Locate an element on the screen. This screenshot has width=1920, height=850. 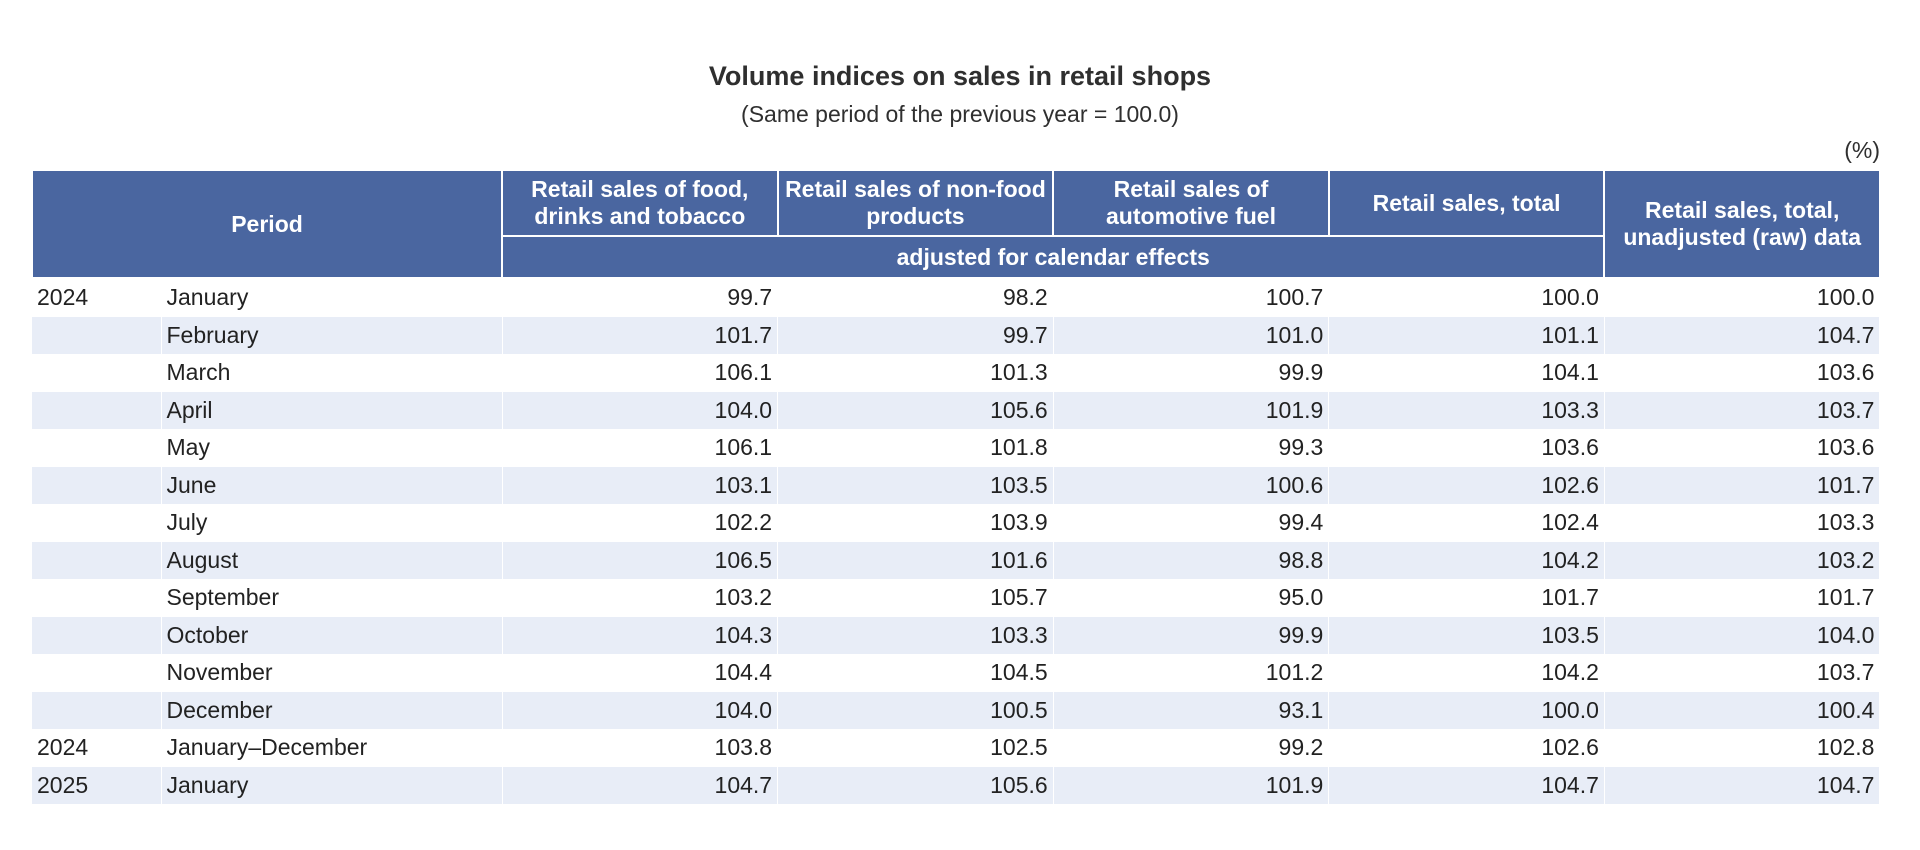
table-row: May 106.1 101.8 99.3 103.6 103.6 is located at coordinates (956, 448).